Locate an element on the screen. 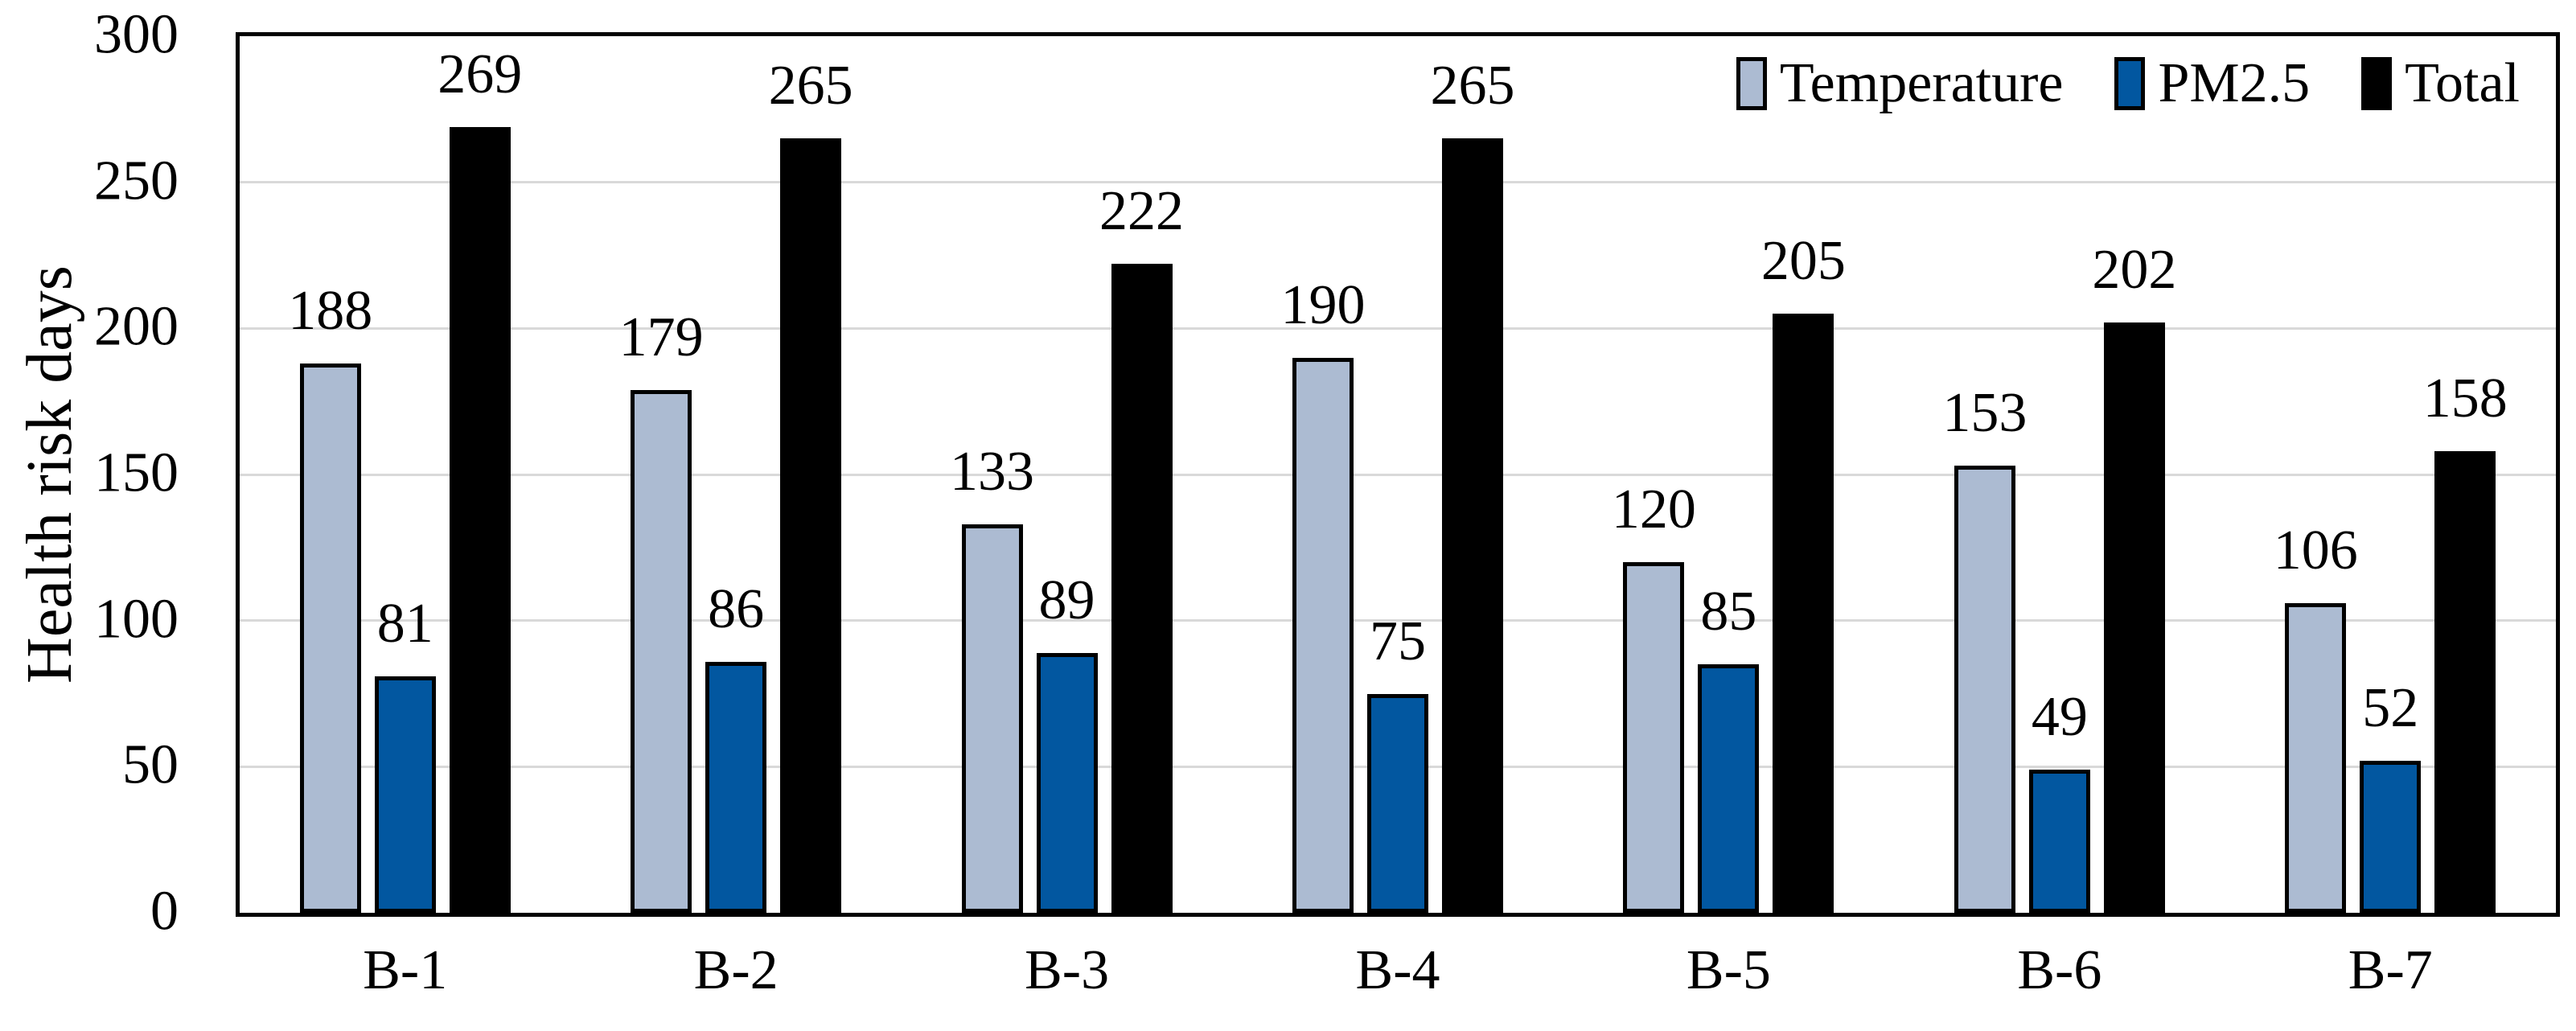 This screenshot has width=2576, height=1031. bar-B-5-Total is located at coordinates (1803, 613).